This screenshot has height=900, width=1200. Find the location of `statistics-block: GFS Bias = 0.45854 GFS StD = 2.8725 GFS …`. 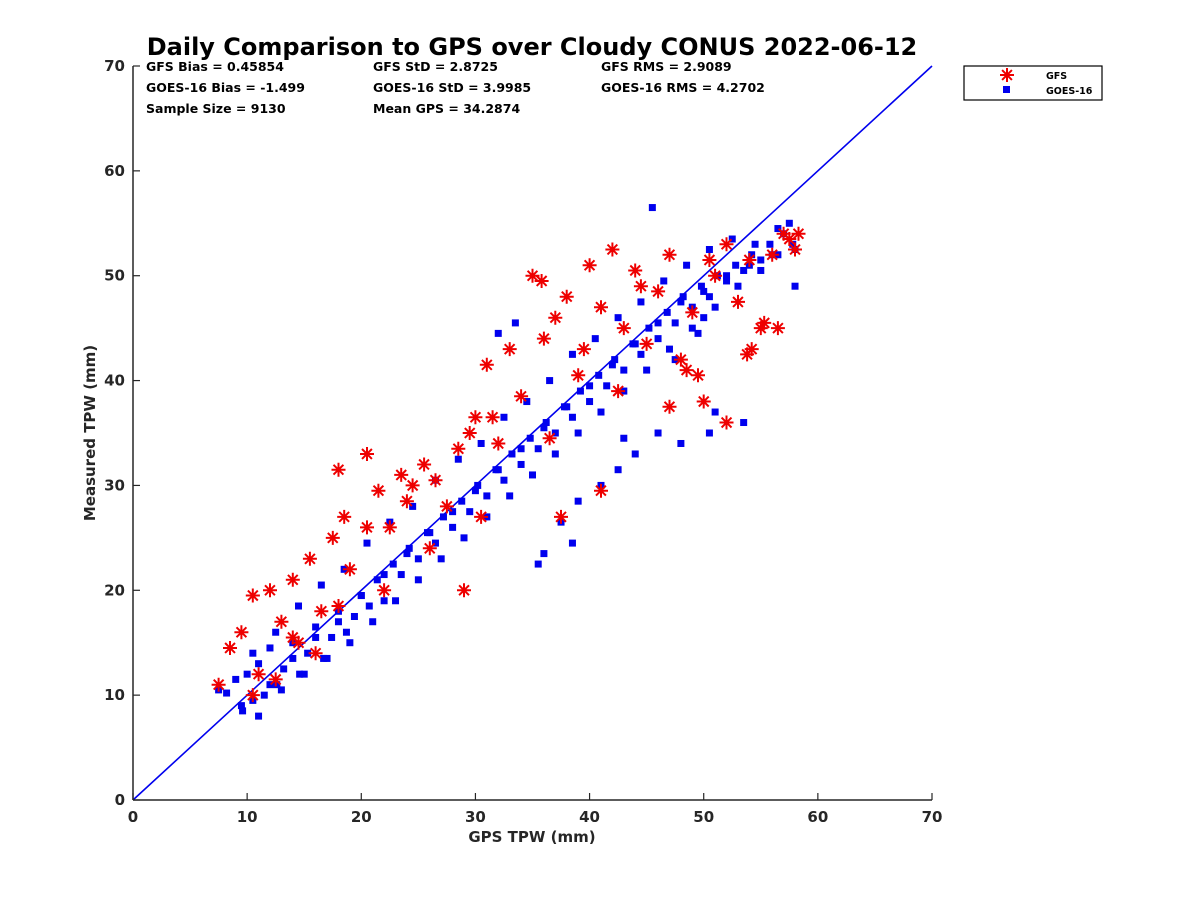

statistics-block: GFS Bias = 0.45854 GFS StD = 2.8725 GFS … is located at coordinates (455, 87).